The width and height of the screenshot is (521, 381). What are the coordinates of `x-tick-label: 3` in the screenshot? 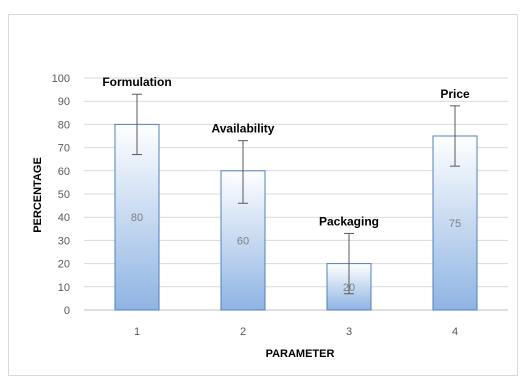 It's located at (349, 332).